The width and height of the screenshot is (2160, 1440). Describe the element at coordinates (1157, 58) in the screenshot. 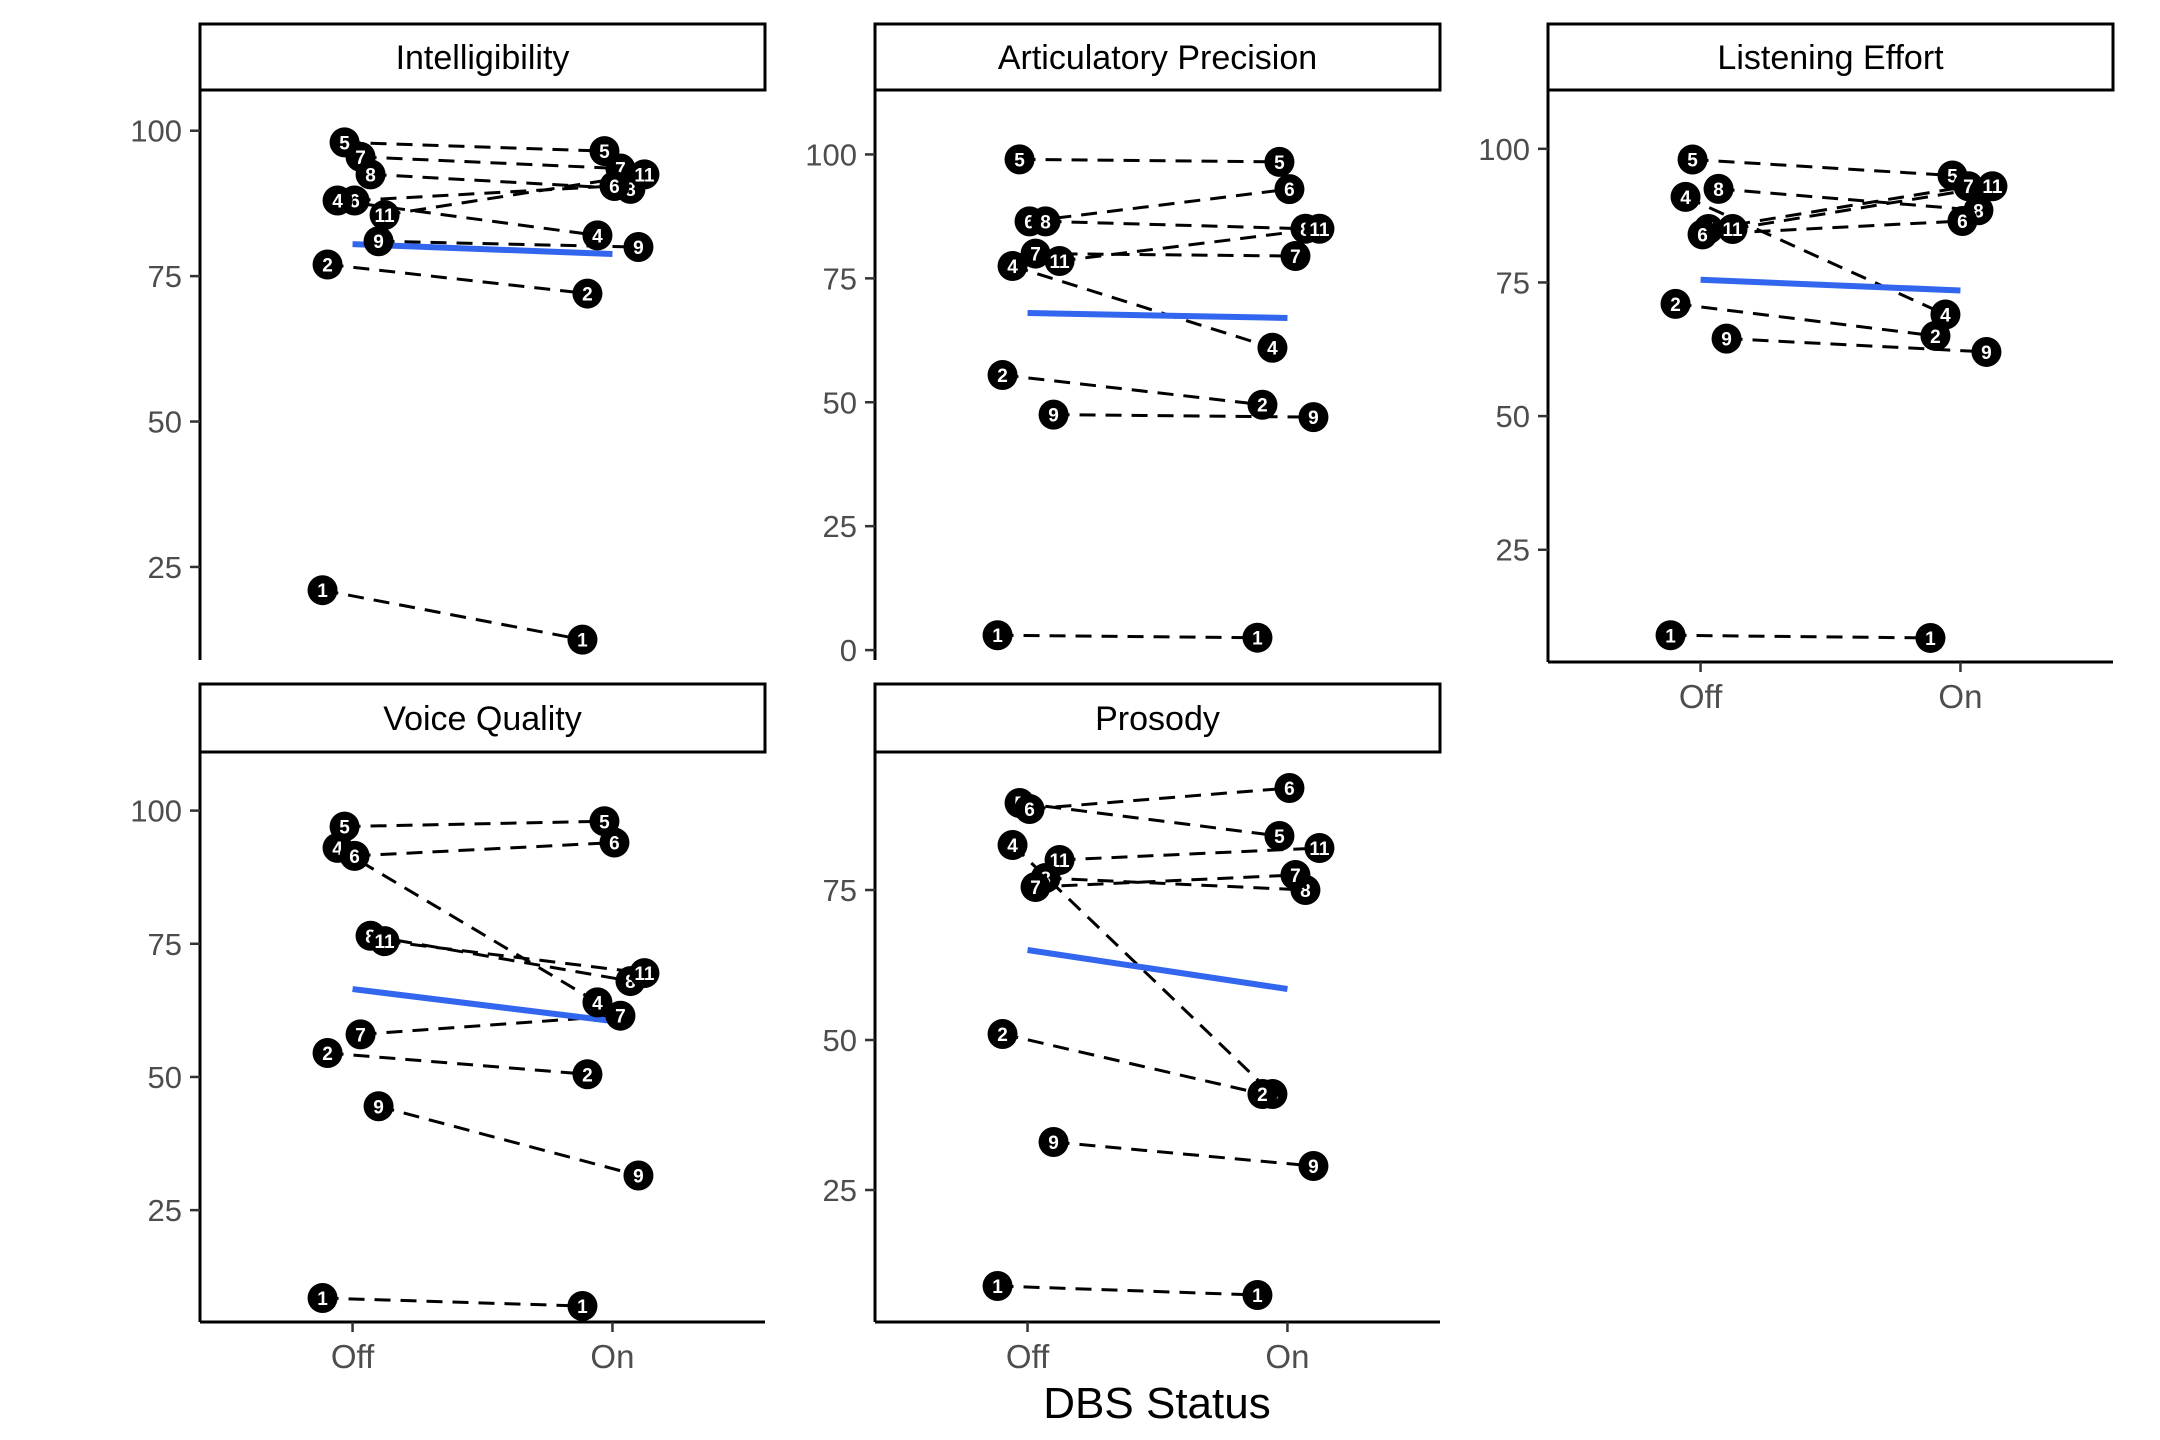

I see `facet-title-articulatory-precision: Articulatory Precision` at that location.